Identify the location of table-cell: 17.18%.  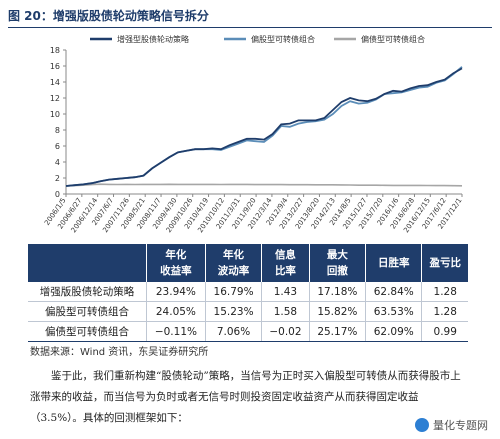
(337, 292).